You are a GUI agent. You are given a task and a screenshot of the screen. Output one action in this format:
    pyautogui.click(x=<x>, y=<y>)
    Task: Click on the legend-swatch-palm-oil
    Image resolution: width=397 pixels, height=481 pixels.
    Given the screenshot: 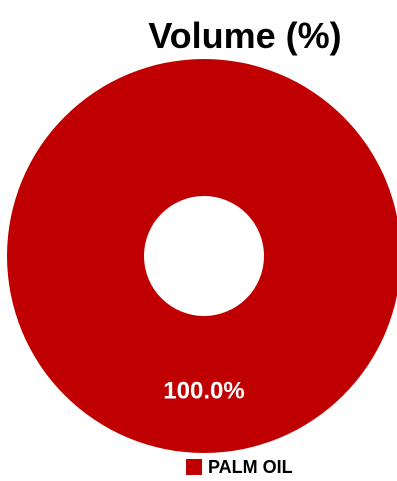 What is the action you would take?
    pyautogui.click(x=194, y=467)
    